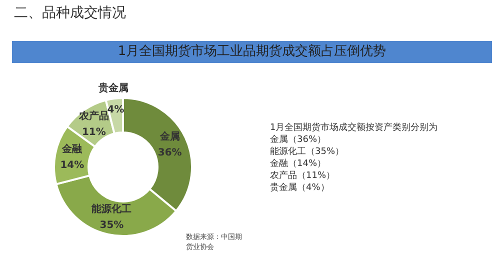  I want to click on text: 1月全国期货市场工业品期货成交额占压倒优势, so click(252, 52).